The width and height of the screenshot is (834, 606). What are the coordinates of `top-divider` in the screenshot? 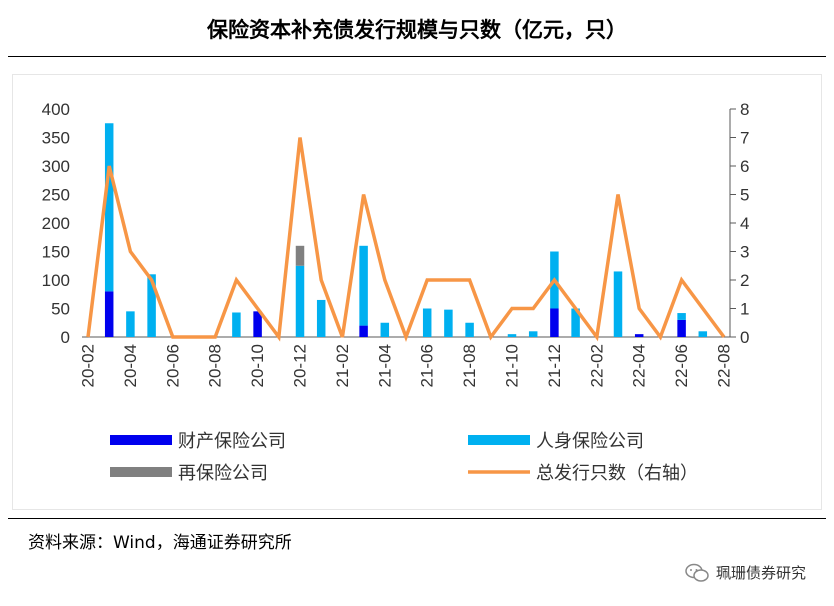 It's located at (417, 56).